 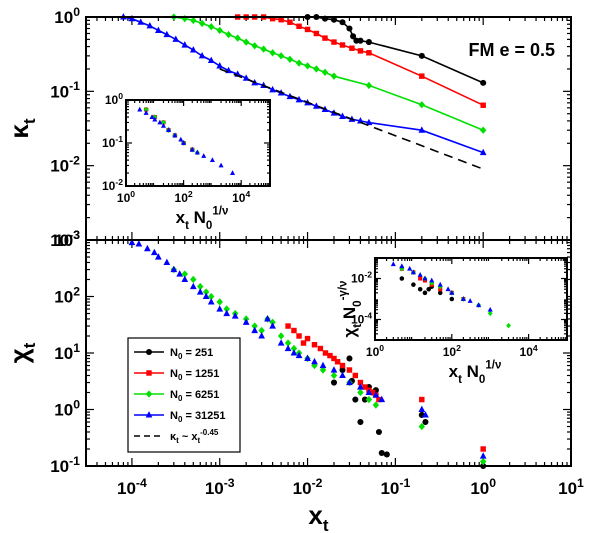 I want to click on y-tick-label: 10⁻¹, so click(x=65, y=90).